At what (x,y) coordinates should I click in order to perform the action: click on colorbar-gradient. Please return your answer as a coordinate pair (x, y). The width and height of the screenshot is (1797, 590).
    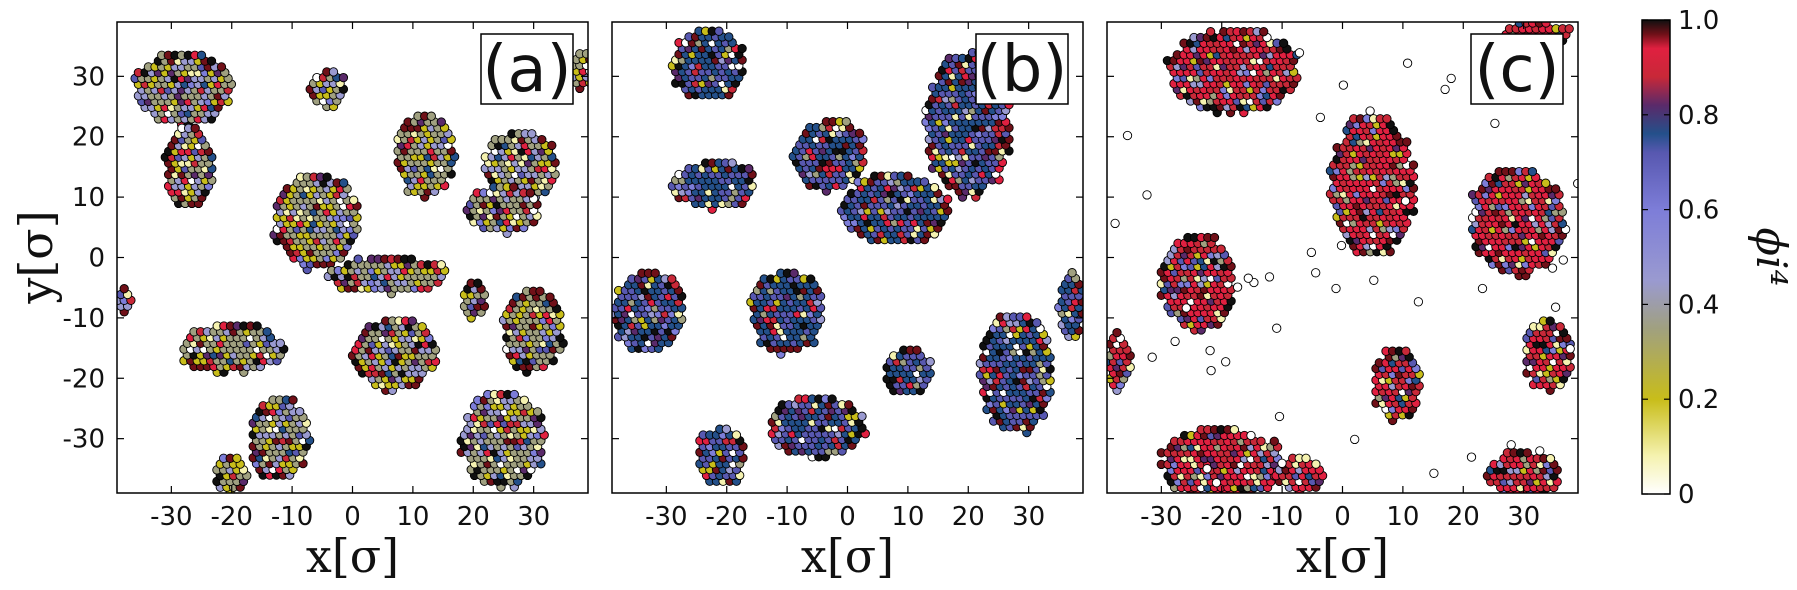
    Looking at the image, I should click on (1656, 257).